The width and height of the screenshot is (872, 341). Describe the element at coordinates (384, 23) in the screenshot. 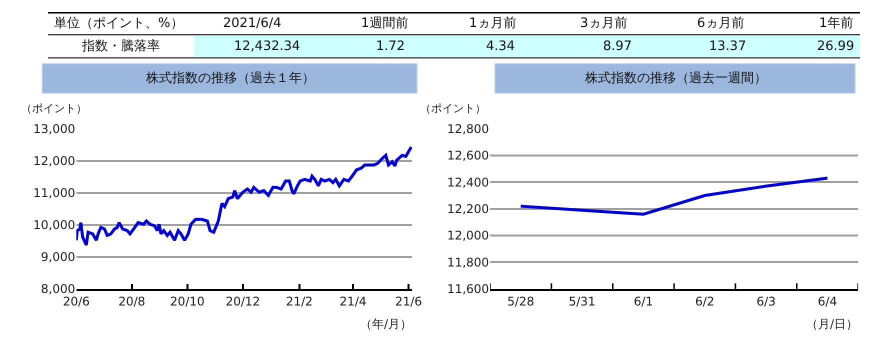

I see `category-label: 1週間前` at that location.